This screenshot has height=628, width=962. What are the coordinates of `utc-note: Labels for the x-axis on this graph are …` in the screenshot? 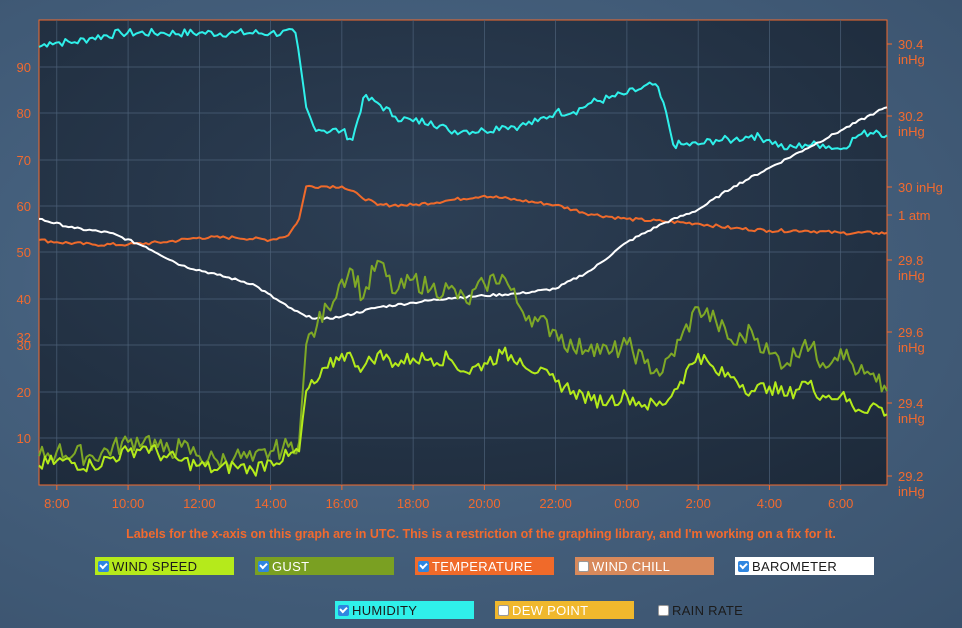 It's located at (481, 534).